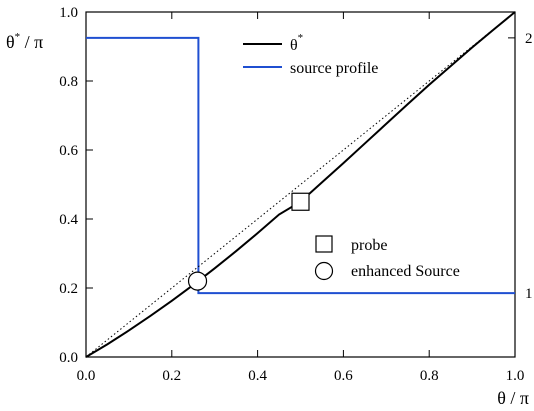  I want to click on legend-marker-enhanced-source, so click(324, 271).